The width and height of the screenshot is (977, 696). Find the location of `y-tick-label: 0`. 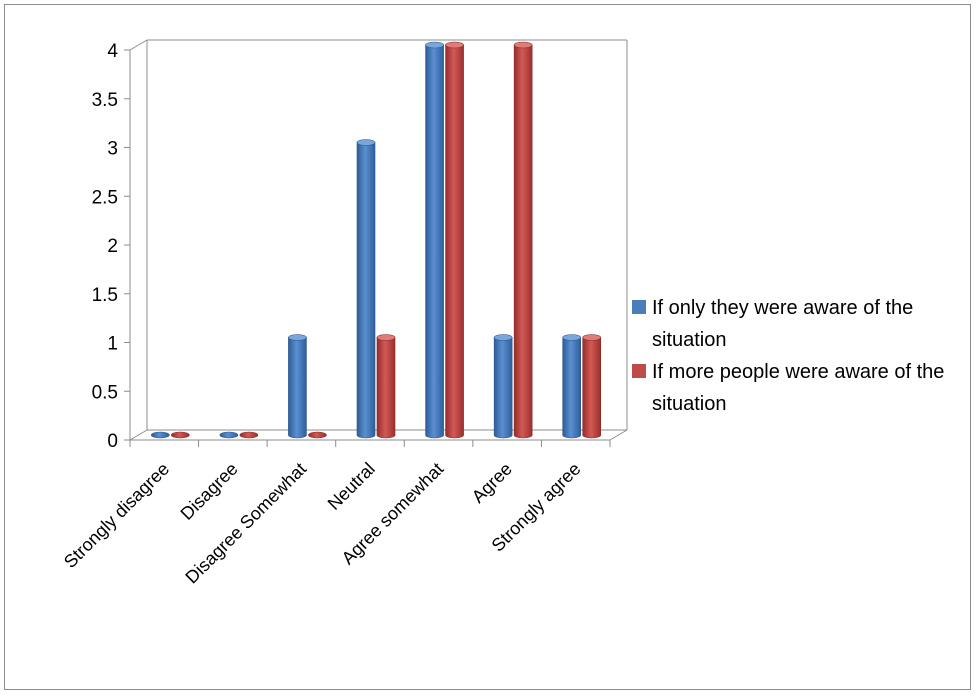

y-tick-label: 0 is located at coordinates (112, 441).